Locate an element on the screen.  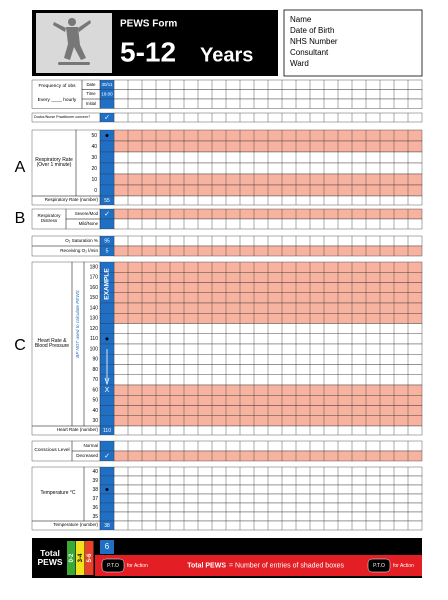
example-value: 5 is located at coordinates (107, 251).